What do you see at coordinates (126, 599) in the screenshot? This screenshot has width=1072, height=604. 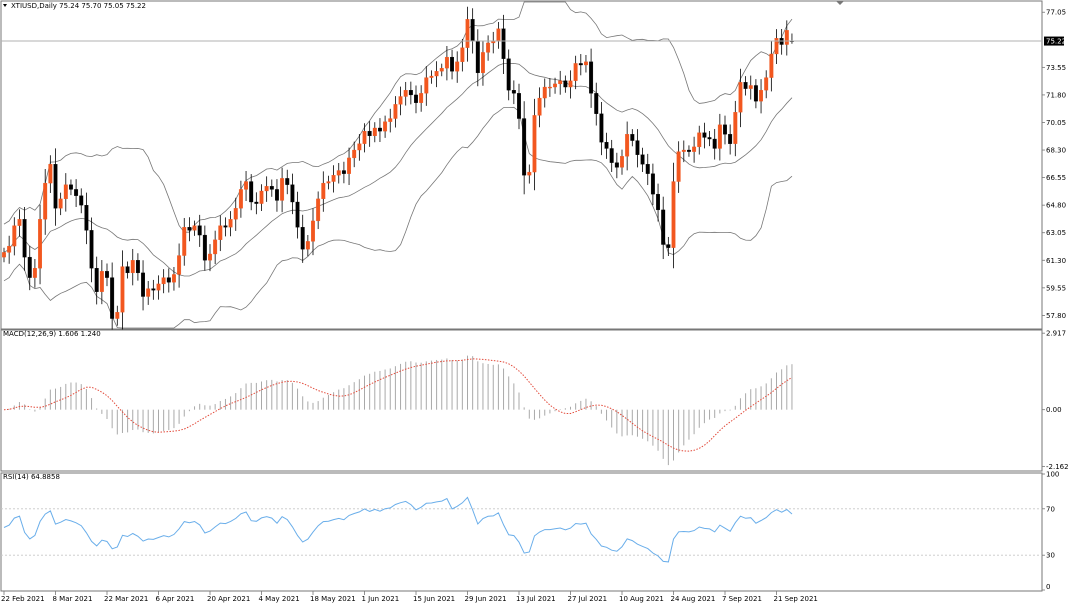 I see `time-tick-label: 22 Mar 2021` at bounding box center [126, 599].